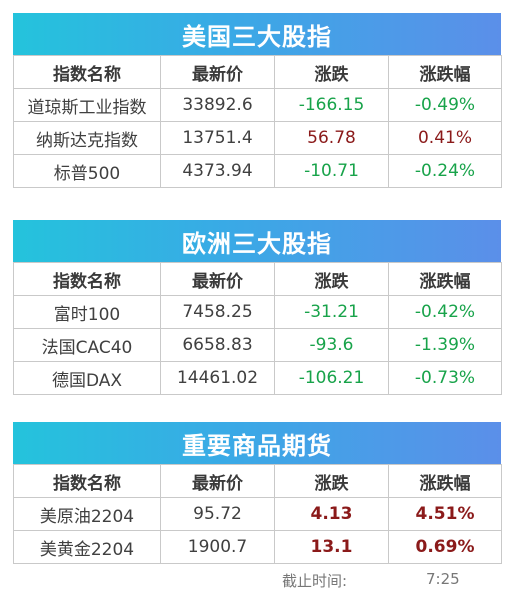 The width and height of the screenshot is (520, 595). Describe the element at coordinates (260, 581) in the screenshot. I see `cutoff-time-footer: 截止时间: 7:25` at that location.